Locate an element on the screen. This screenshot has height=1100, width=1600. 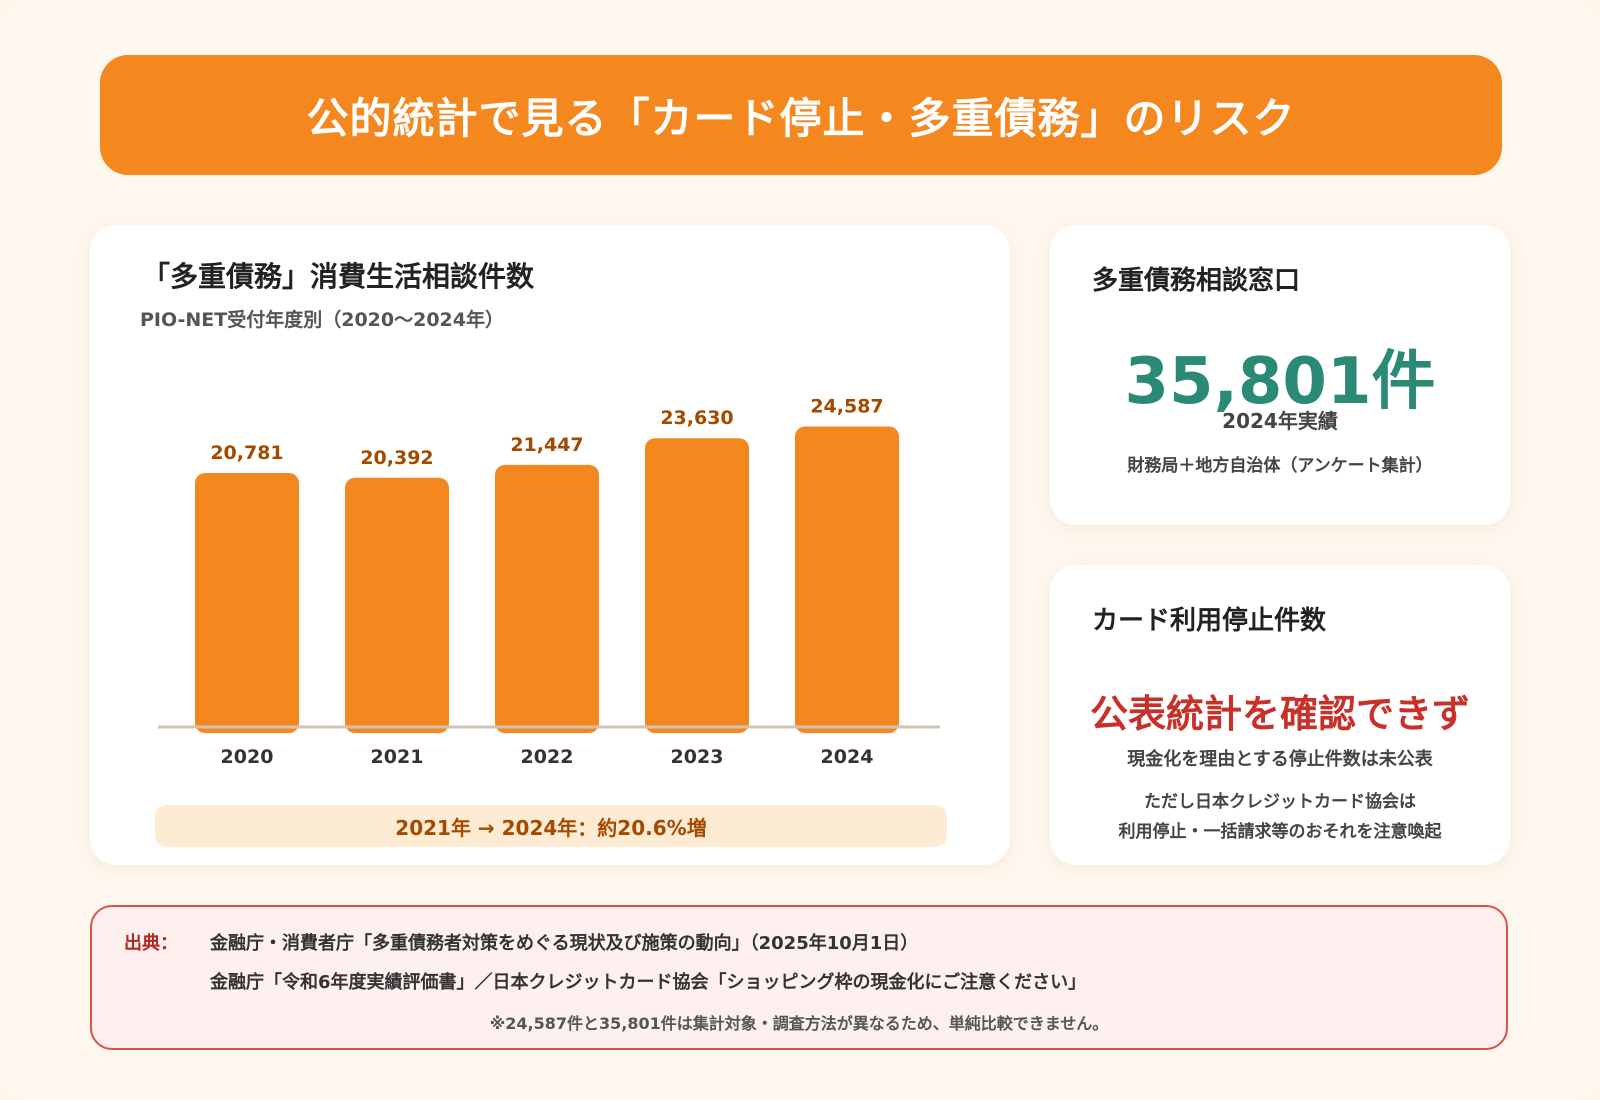
stat-source-note: 財務局＋地方自治体（アンケート集計） is located at coordinates (1280, 466).